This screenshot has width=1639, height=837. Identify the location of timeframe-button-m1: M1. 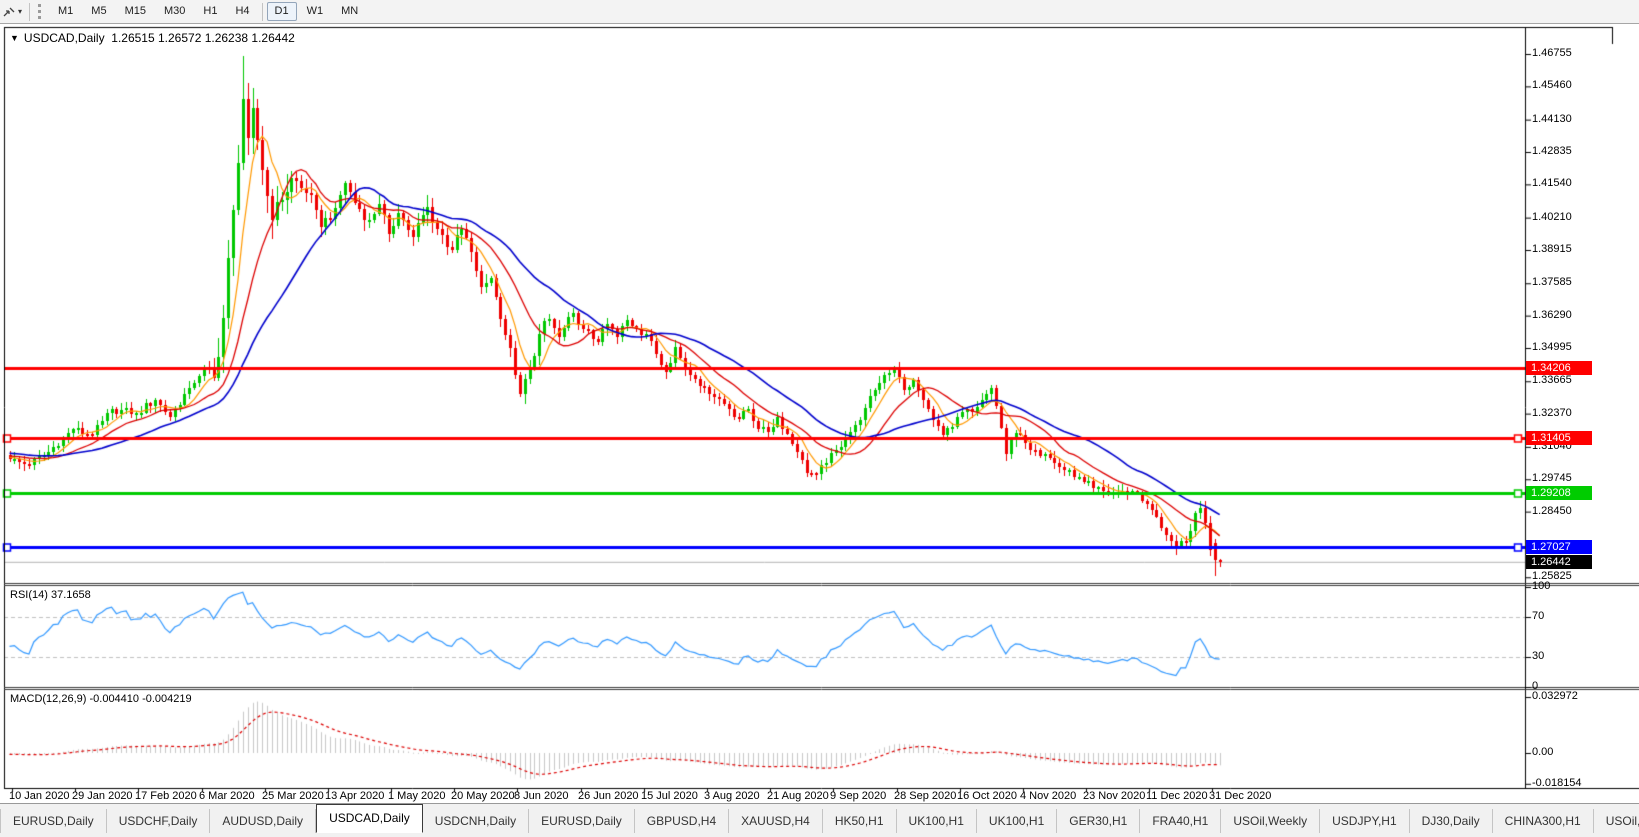
(66, 11).